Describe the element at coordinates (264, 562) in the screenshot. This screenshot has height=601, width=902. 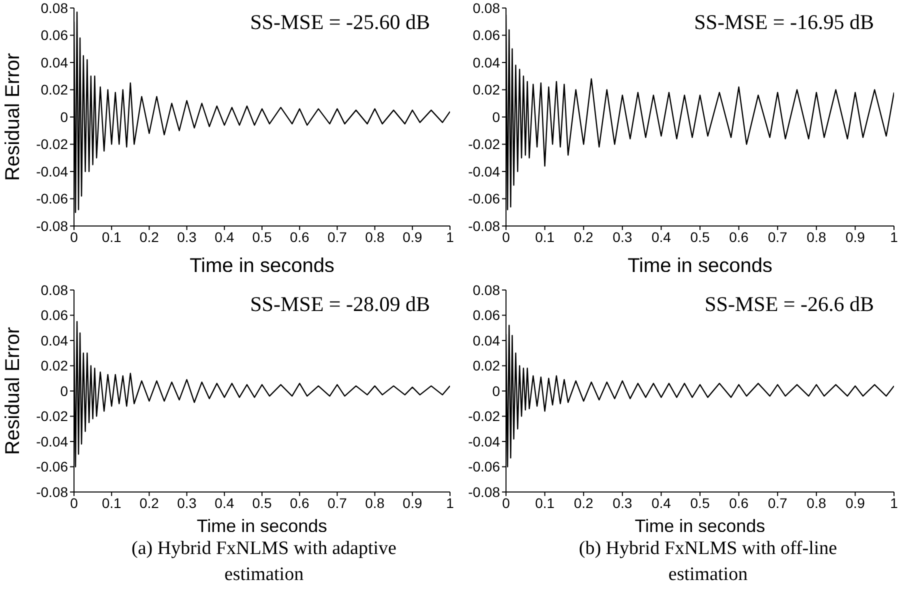
I see `text: (a) Hybrid FxNLMS with adaptive estimation` at that location.